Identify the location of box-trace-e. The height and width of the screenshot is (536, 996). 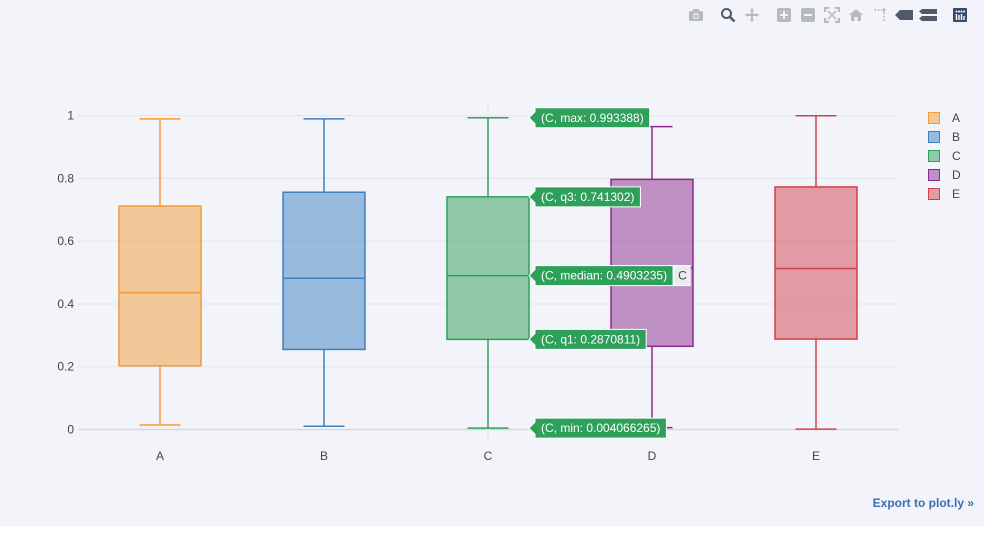
(816, 272).